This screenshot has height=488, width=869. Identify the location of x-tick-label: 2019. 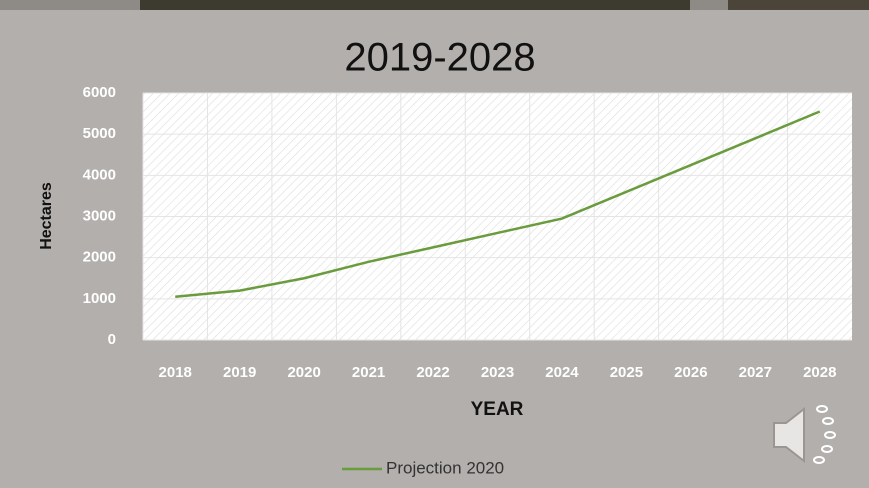
(239, 372).